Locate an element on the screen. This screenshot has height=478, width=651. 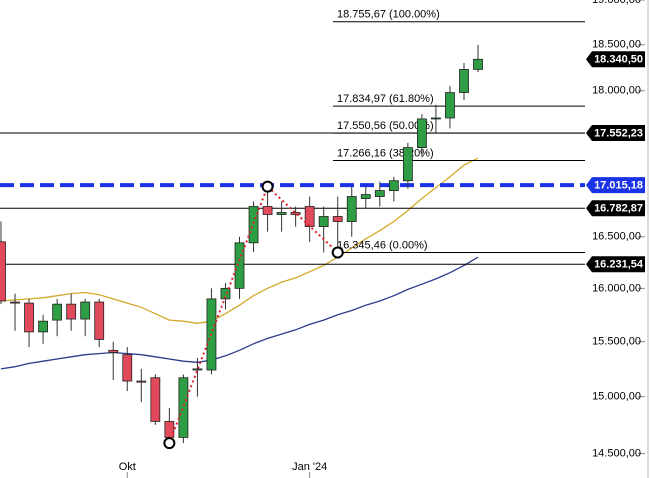
swing-line is located at coordinates (253, 314).